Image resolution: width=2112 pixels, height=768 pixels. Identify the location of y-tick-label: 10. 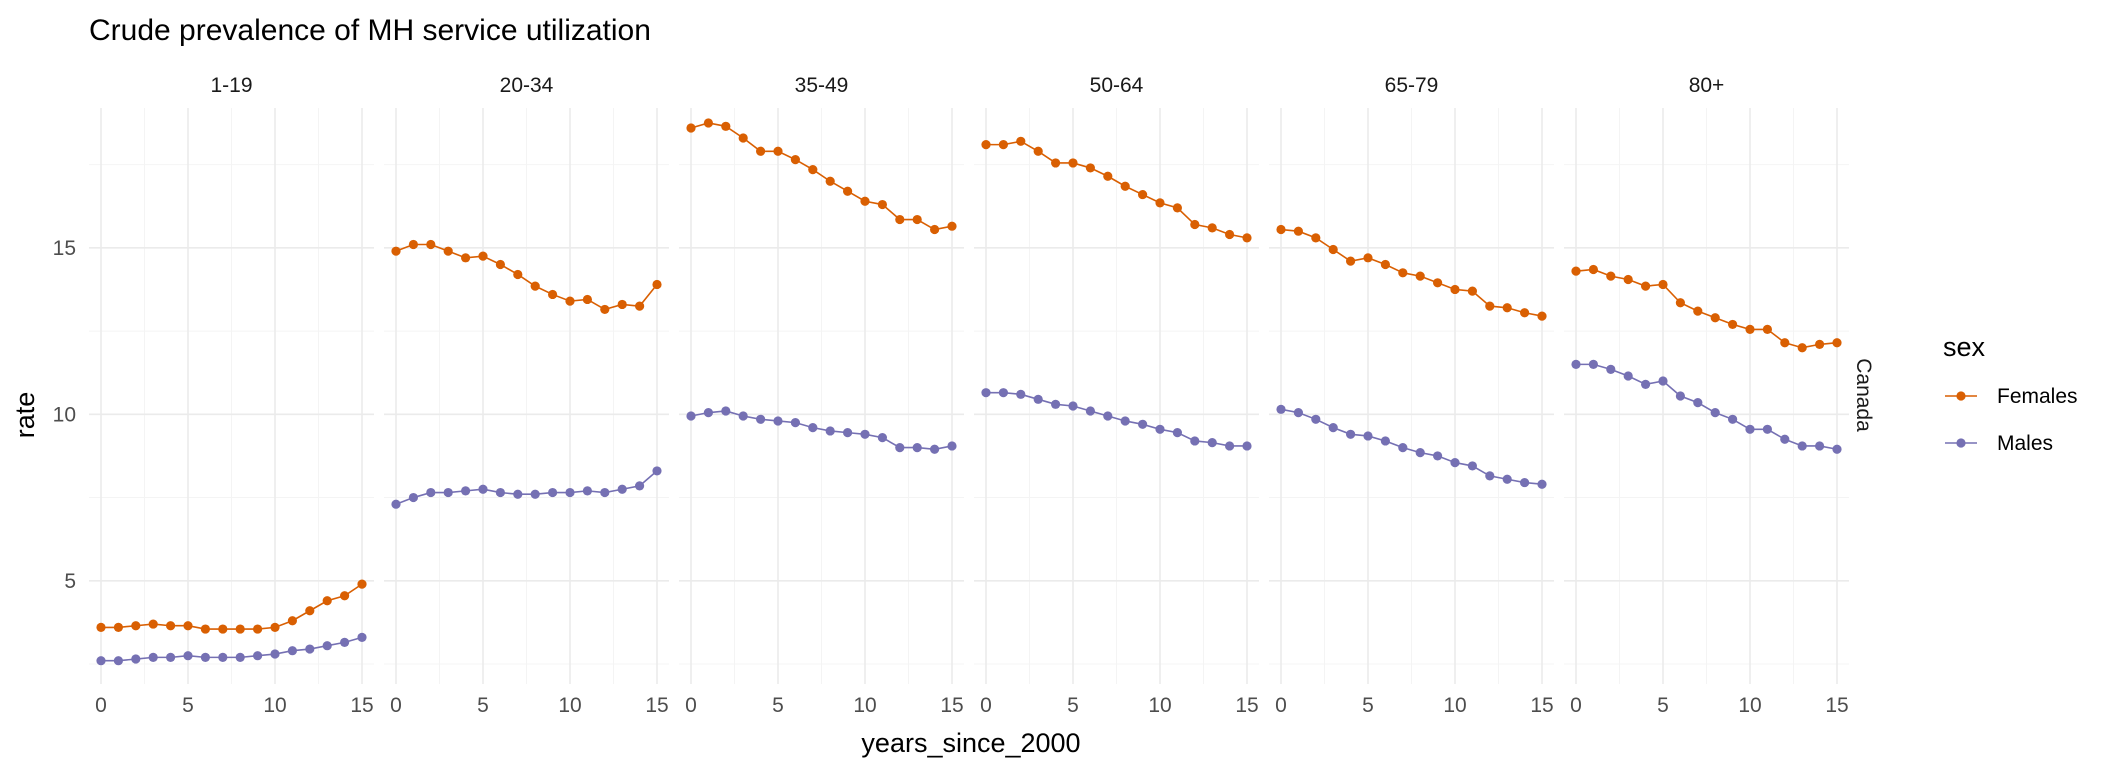
(64, 414).